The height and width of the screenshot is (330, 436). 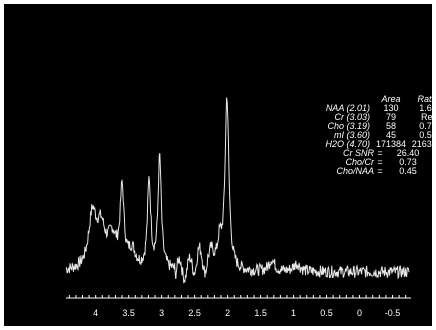 I want to click on ratio-header: Ratio, so click(x=426, y=99).